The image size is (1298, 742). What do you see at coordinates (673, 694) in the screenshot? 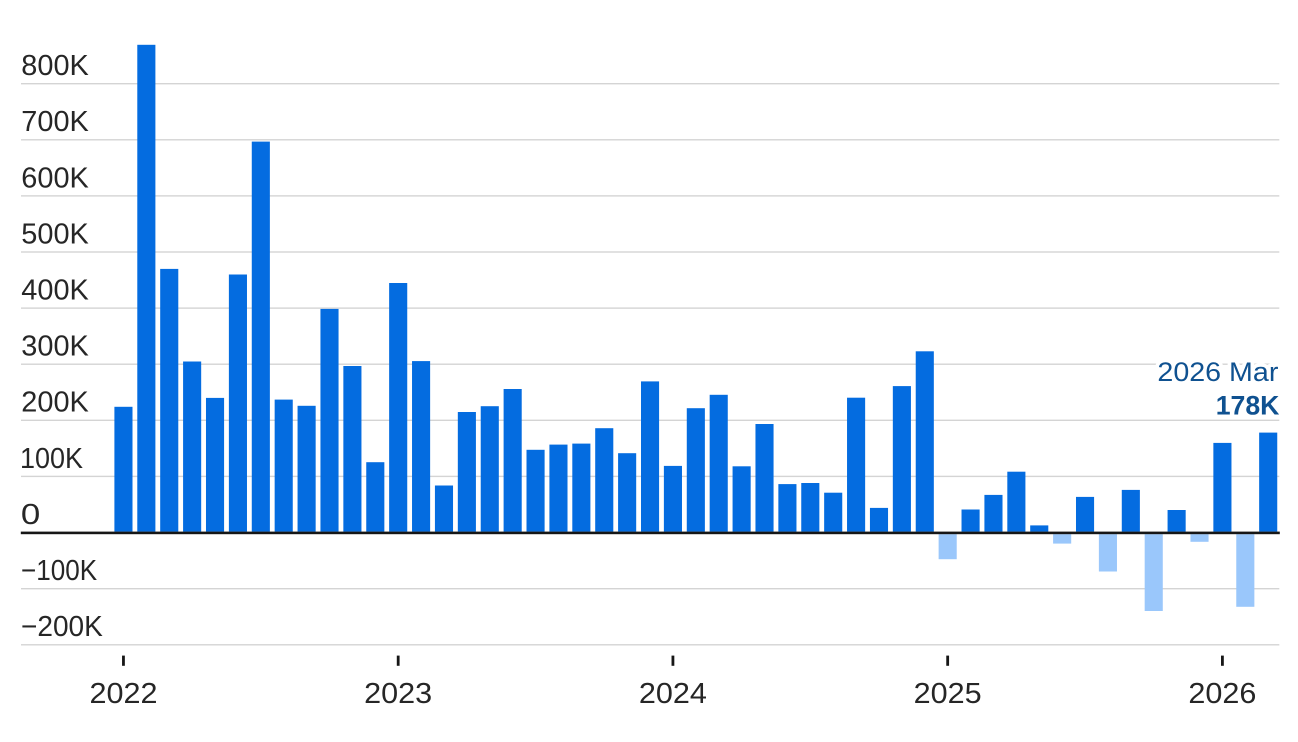
I see `svg-text: 2024` at bounding box center [673, 694].